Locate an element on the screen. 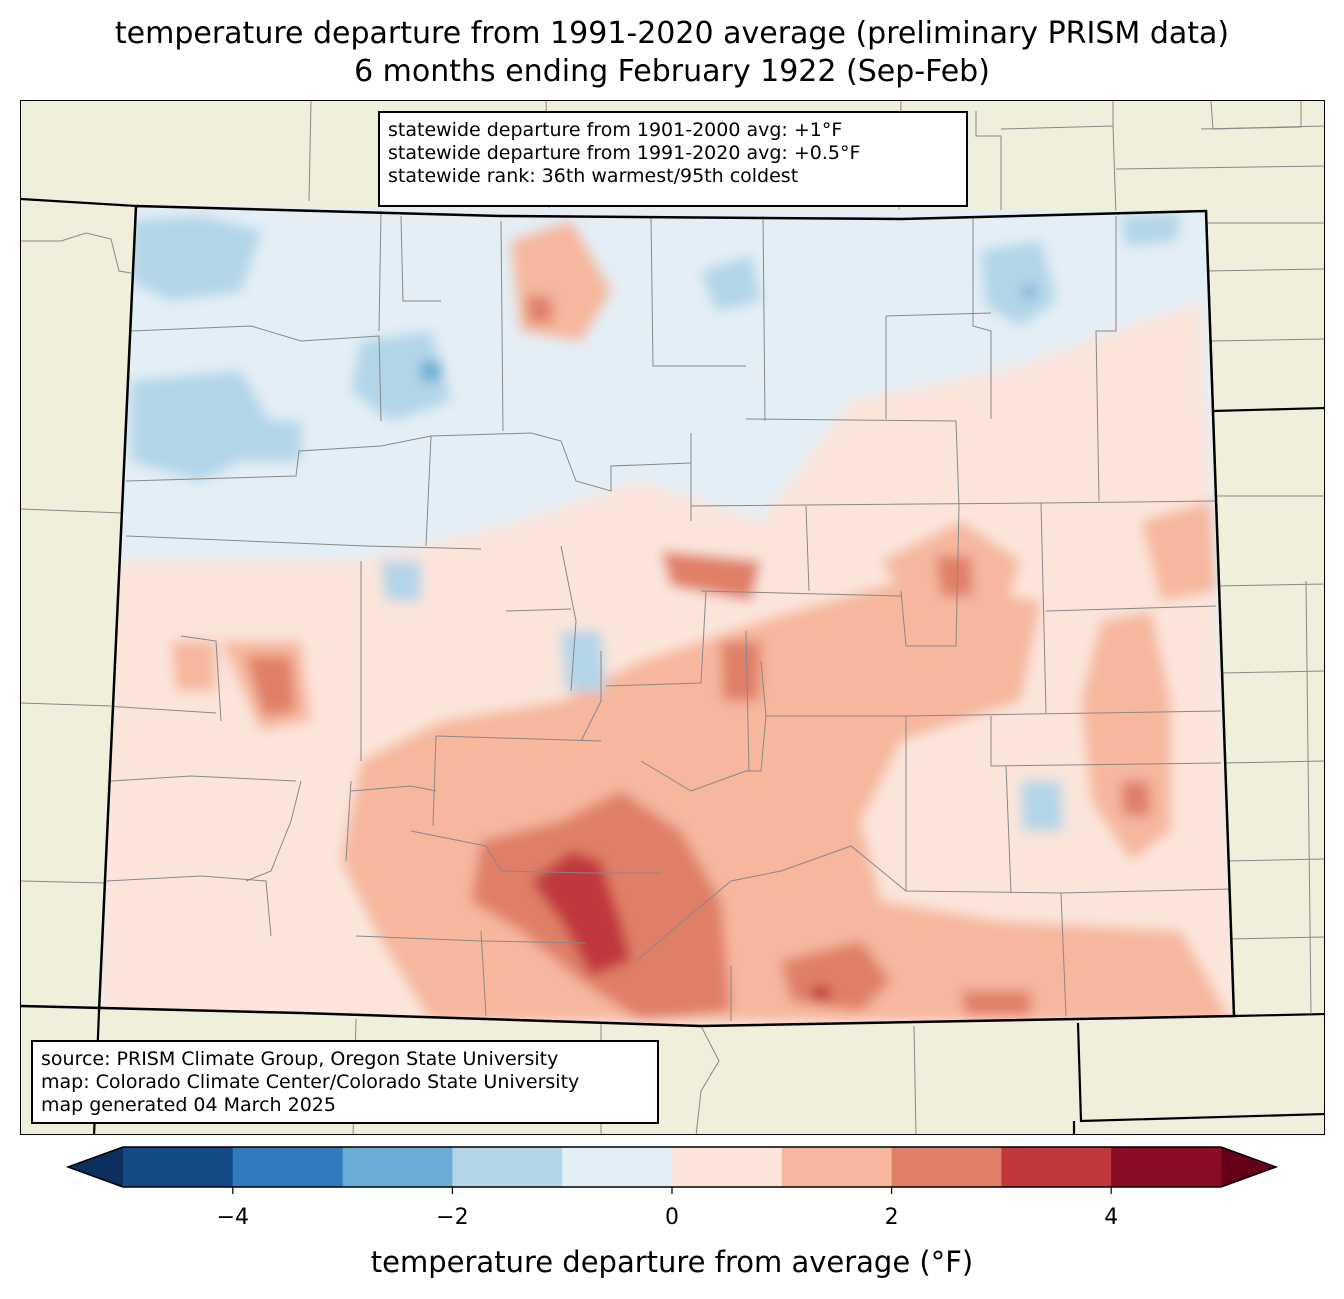 This screenshot has width=1344, height=1299. colorbar-outline is located at coordinates (672, 1167).